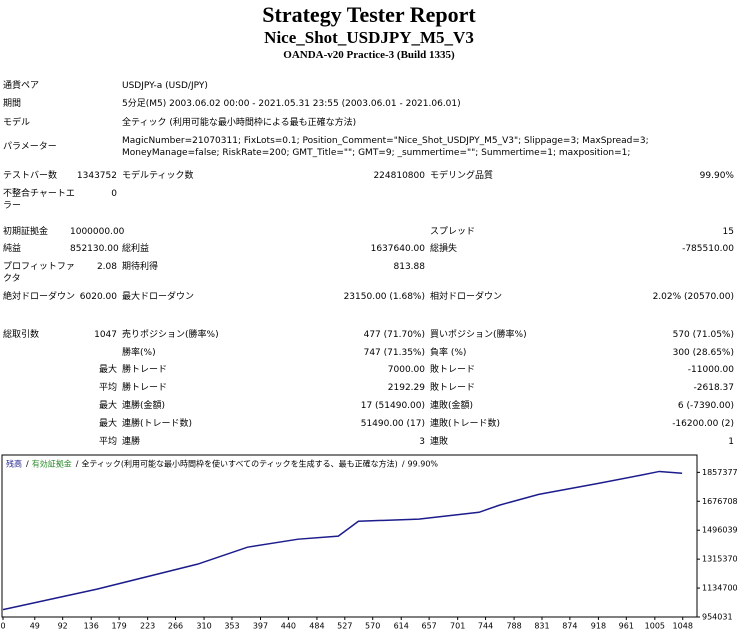  What do you see at coordinates (165, 86) in the screenshot?
I see `info-value: USDJPY-a (USD/JPY)` at bounding box center [165, 86].